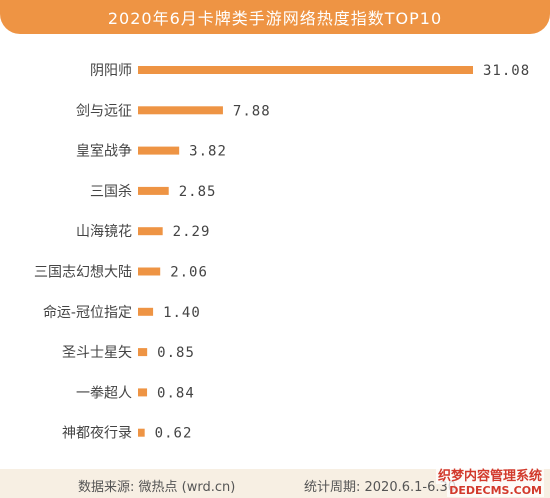 This screenshot has height=498, width=550. What do you see at coordinates (252, 111) in the screenshot?
I see `value-label: 7.88` at bounding box center [252, 111].